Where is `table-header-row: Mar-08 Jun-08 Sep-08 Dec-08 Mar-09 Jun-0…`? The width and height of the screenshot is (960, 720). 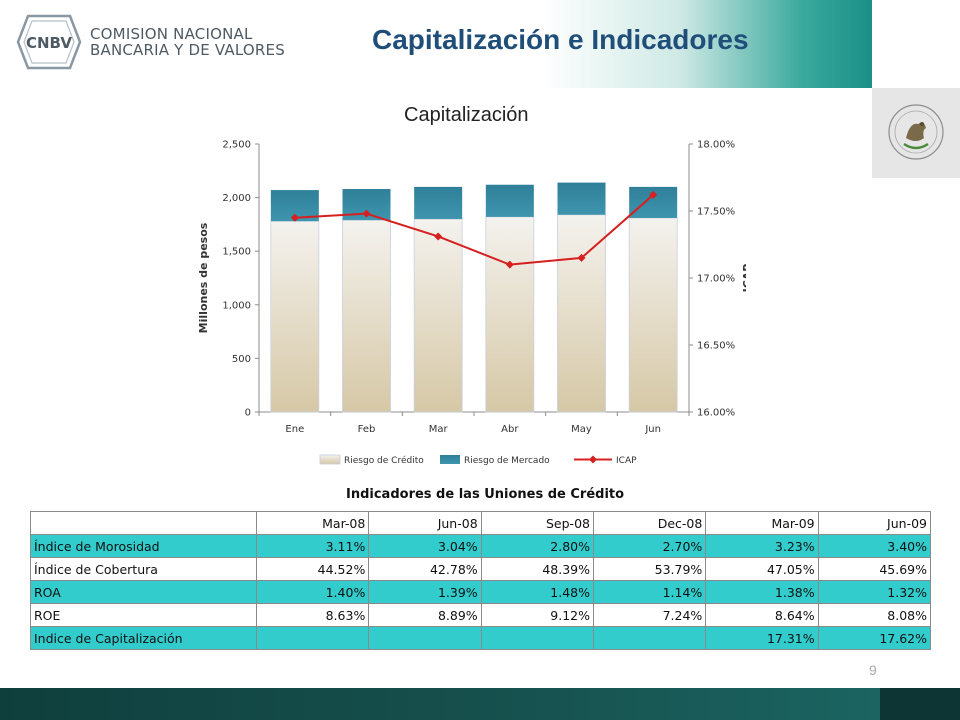
table-header-row: Mar-08 Jun-08 Sep-08 Dec-08 Mar-09 Jun-0… is located at coordinates (481, 523).